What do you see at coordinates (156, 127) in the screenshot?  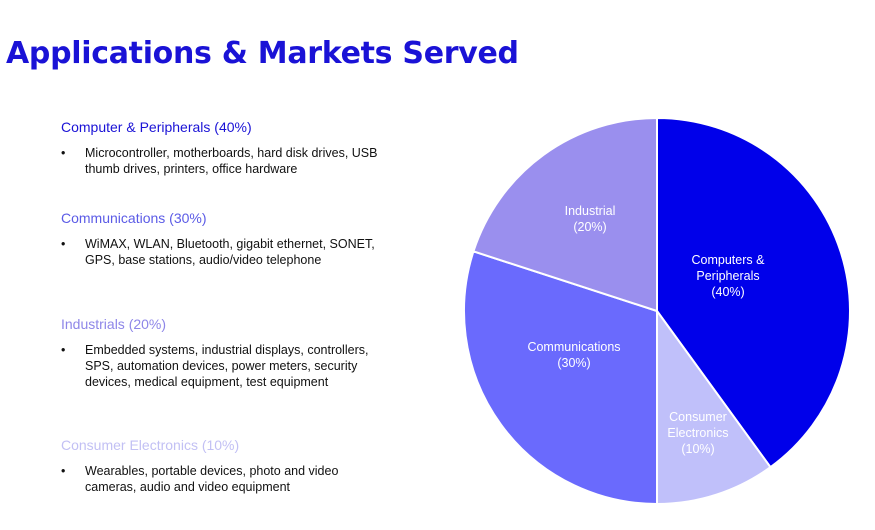 I see `section-heading: Computer & Peripherals (40%)` at bounding box center [156, 127].